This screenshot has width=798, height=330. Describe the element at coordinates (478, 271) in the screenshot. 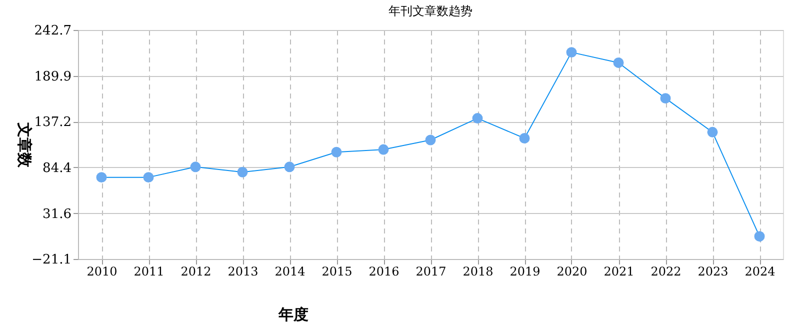

I see `x-tick-label: 2018` at that location.